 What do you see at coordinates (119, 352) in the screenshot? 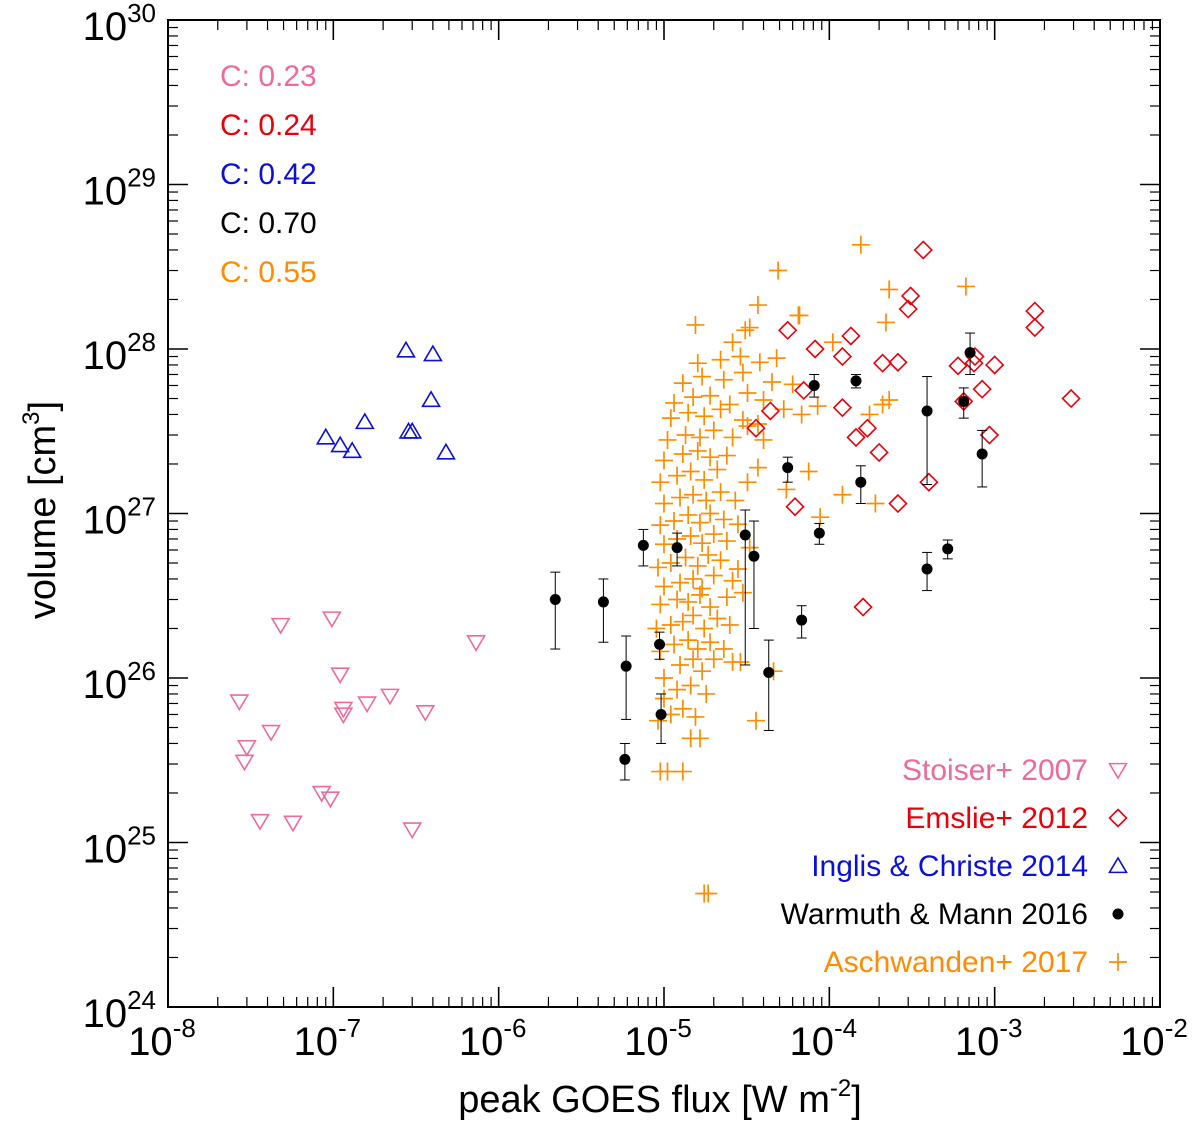
I see `y-tick-label: 1028` at bounding box center [119, 352].